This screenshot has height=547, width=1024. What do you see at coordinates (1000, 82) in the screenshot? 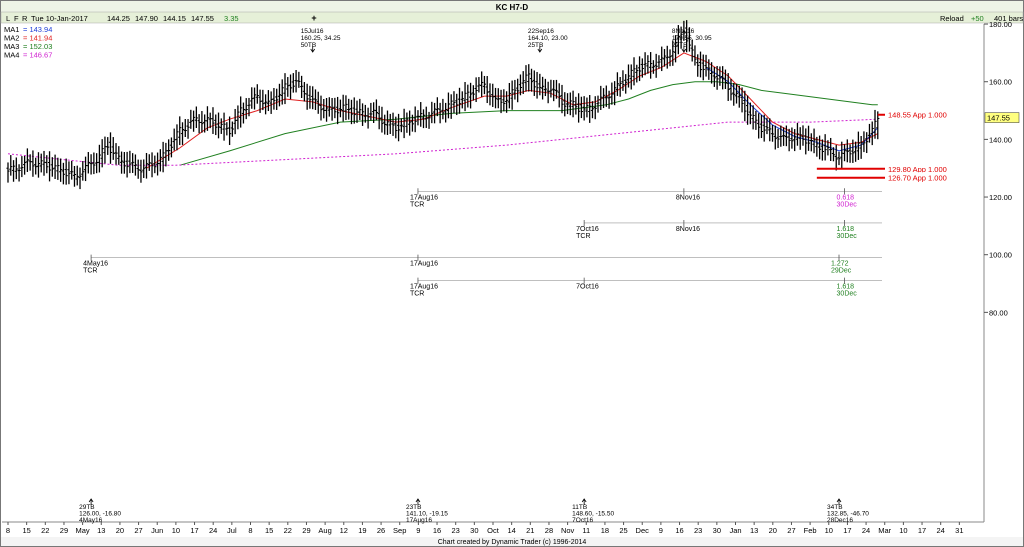
I see `y-tick-label: 160.00` at bounding box center [1000, 82].